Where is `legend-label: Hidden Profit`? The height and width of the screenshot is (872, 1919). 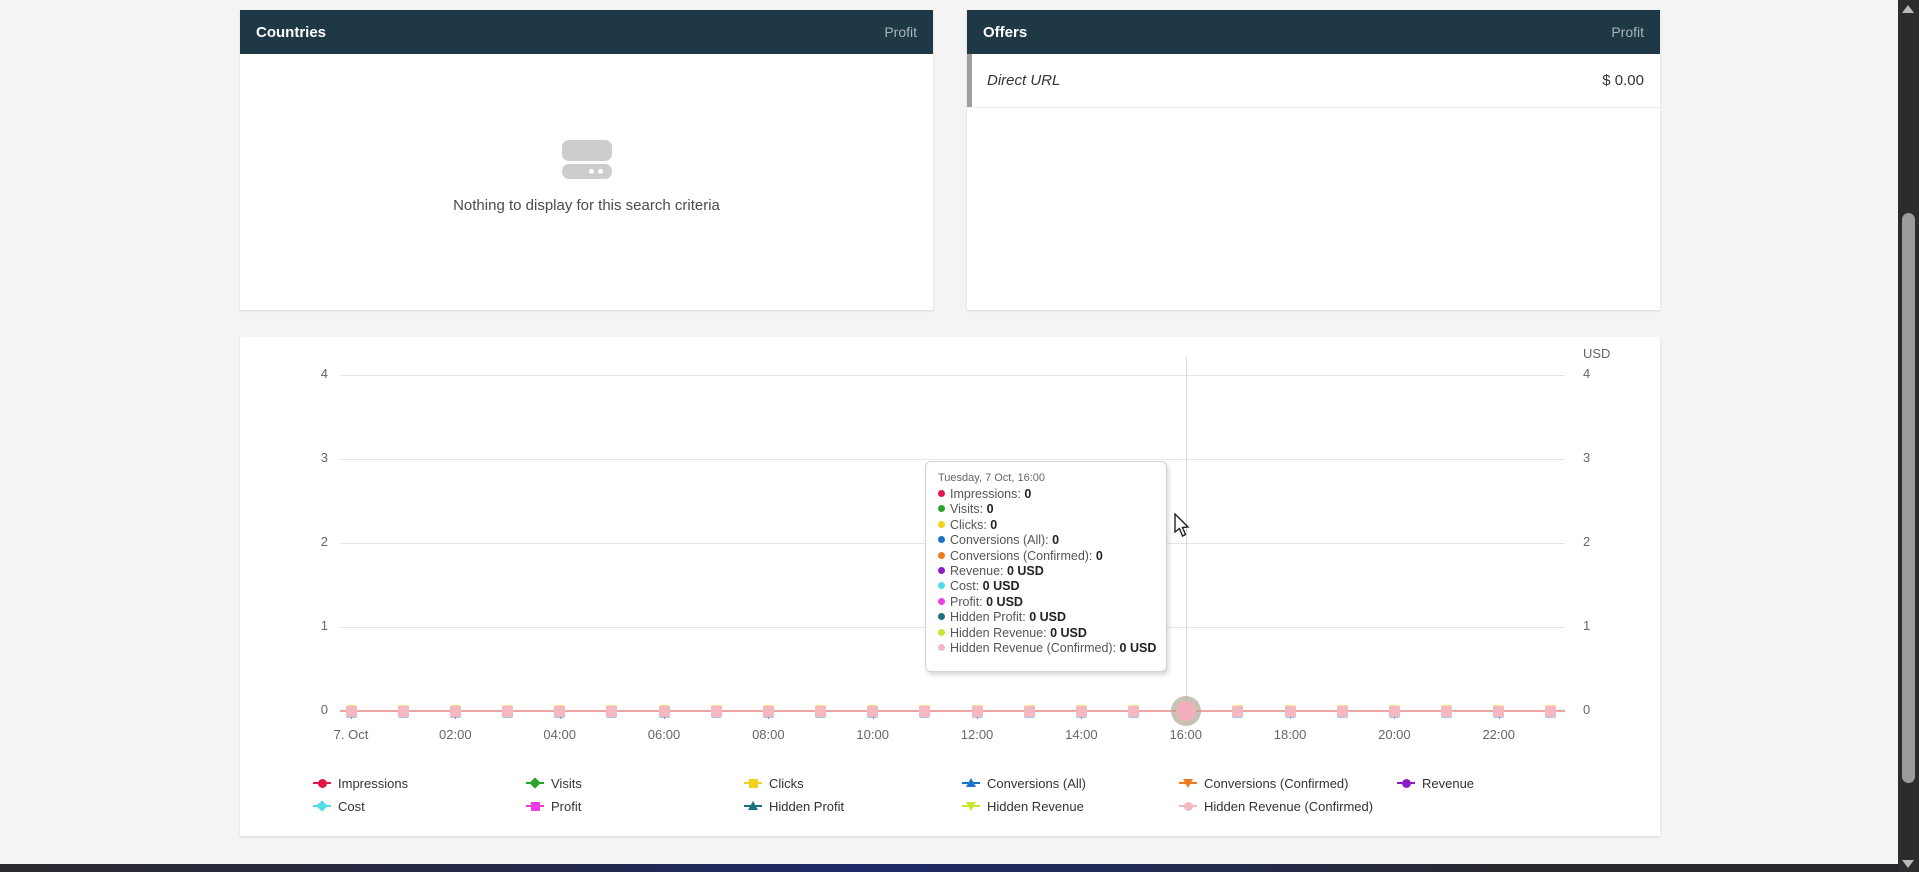
legend-label: Hidden Profit is located at coordinates (807, 806).